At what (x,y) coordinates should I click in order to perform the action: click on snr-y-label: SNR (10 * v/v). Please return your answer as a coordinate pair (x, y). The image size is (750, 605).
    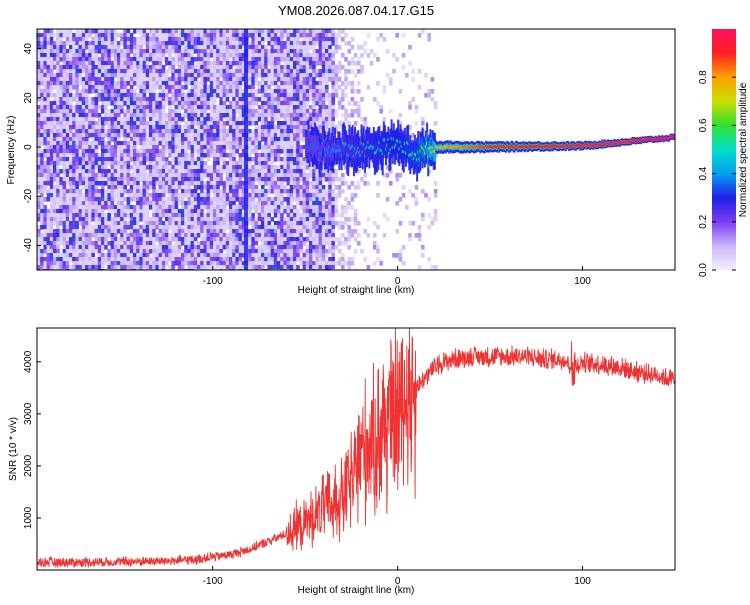
    Looking at the image, I should click on (13, 449).